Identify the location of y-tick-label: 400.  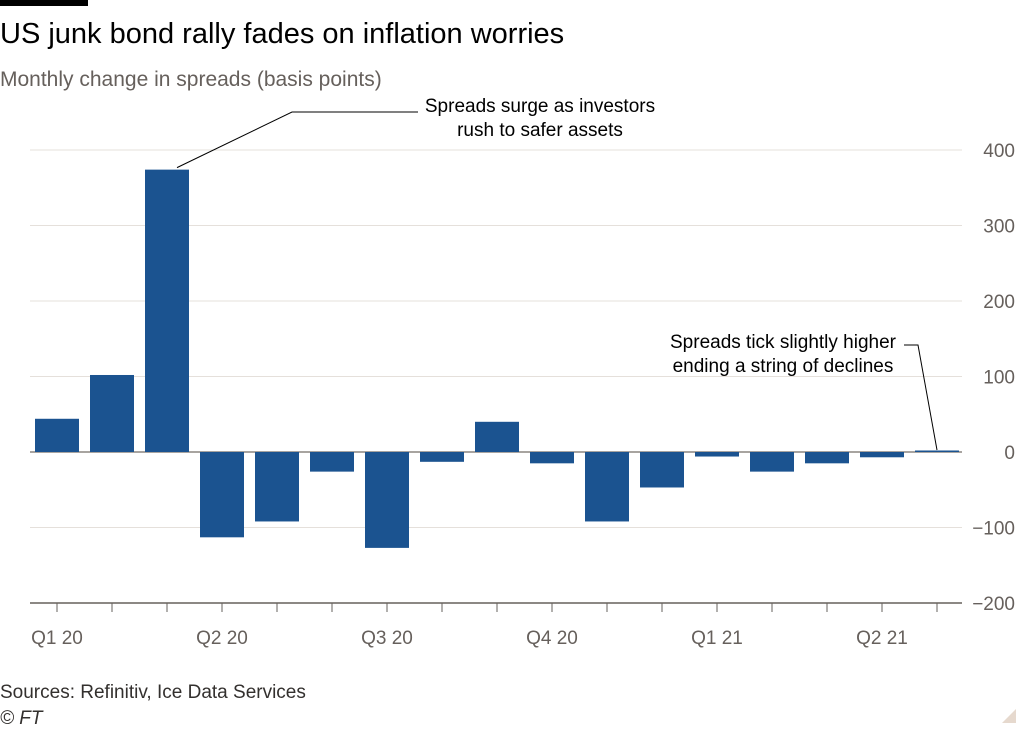
(999, 151).